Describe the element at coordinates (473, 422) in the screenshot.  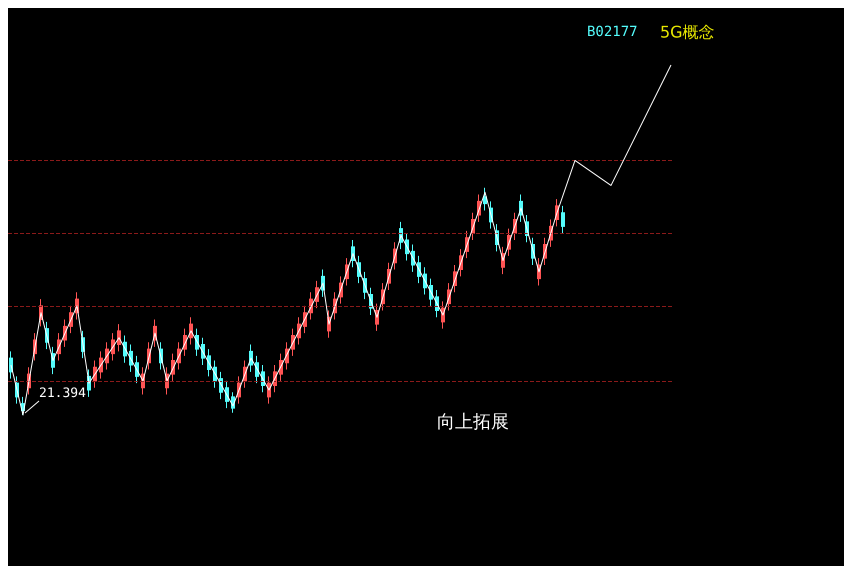
I see `annotation: 向上拓展` at that location.